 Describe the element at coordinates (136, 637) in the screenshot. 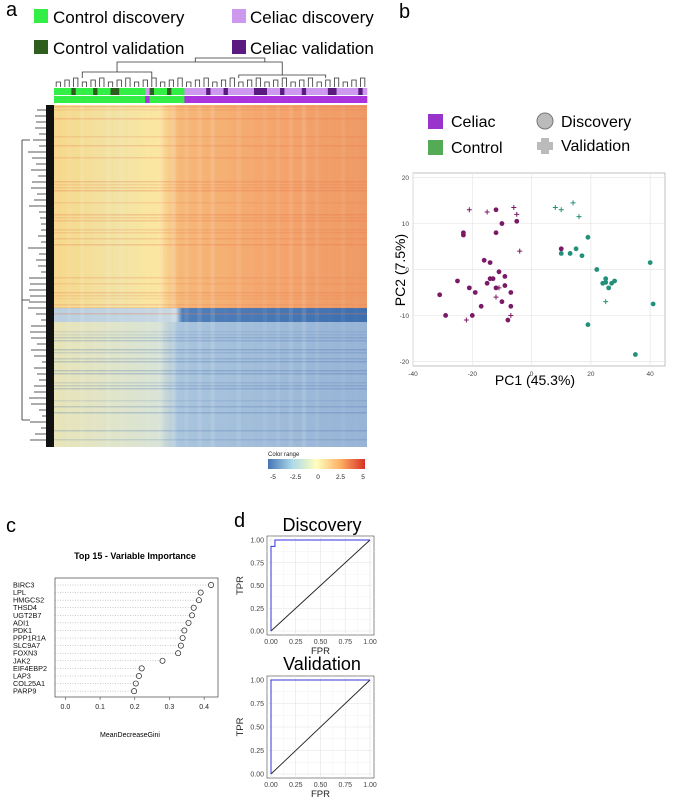

I see `varimp-frame` at that location.